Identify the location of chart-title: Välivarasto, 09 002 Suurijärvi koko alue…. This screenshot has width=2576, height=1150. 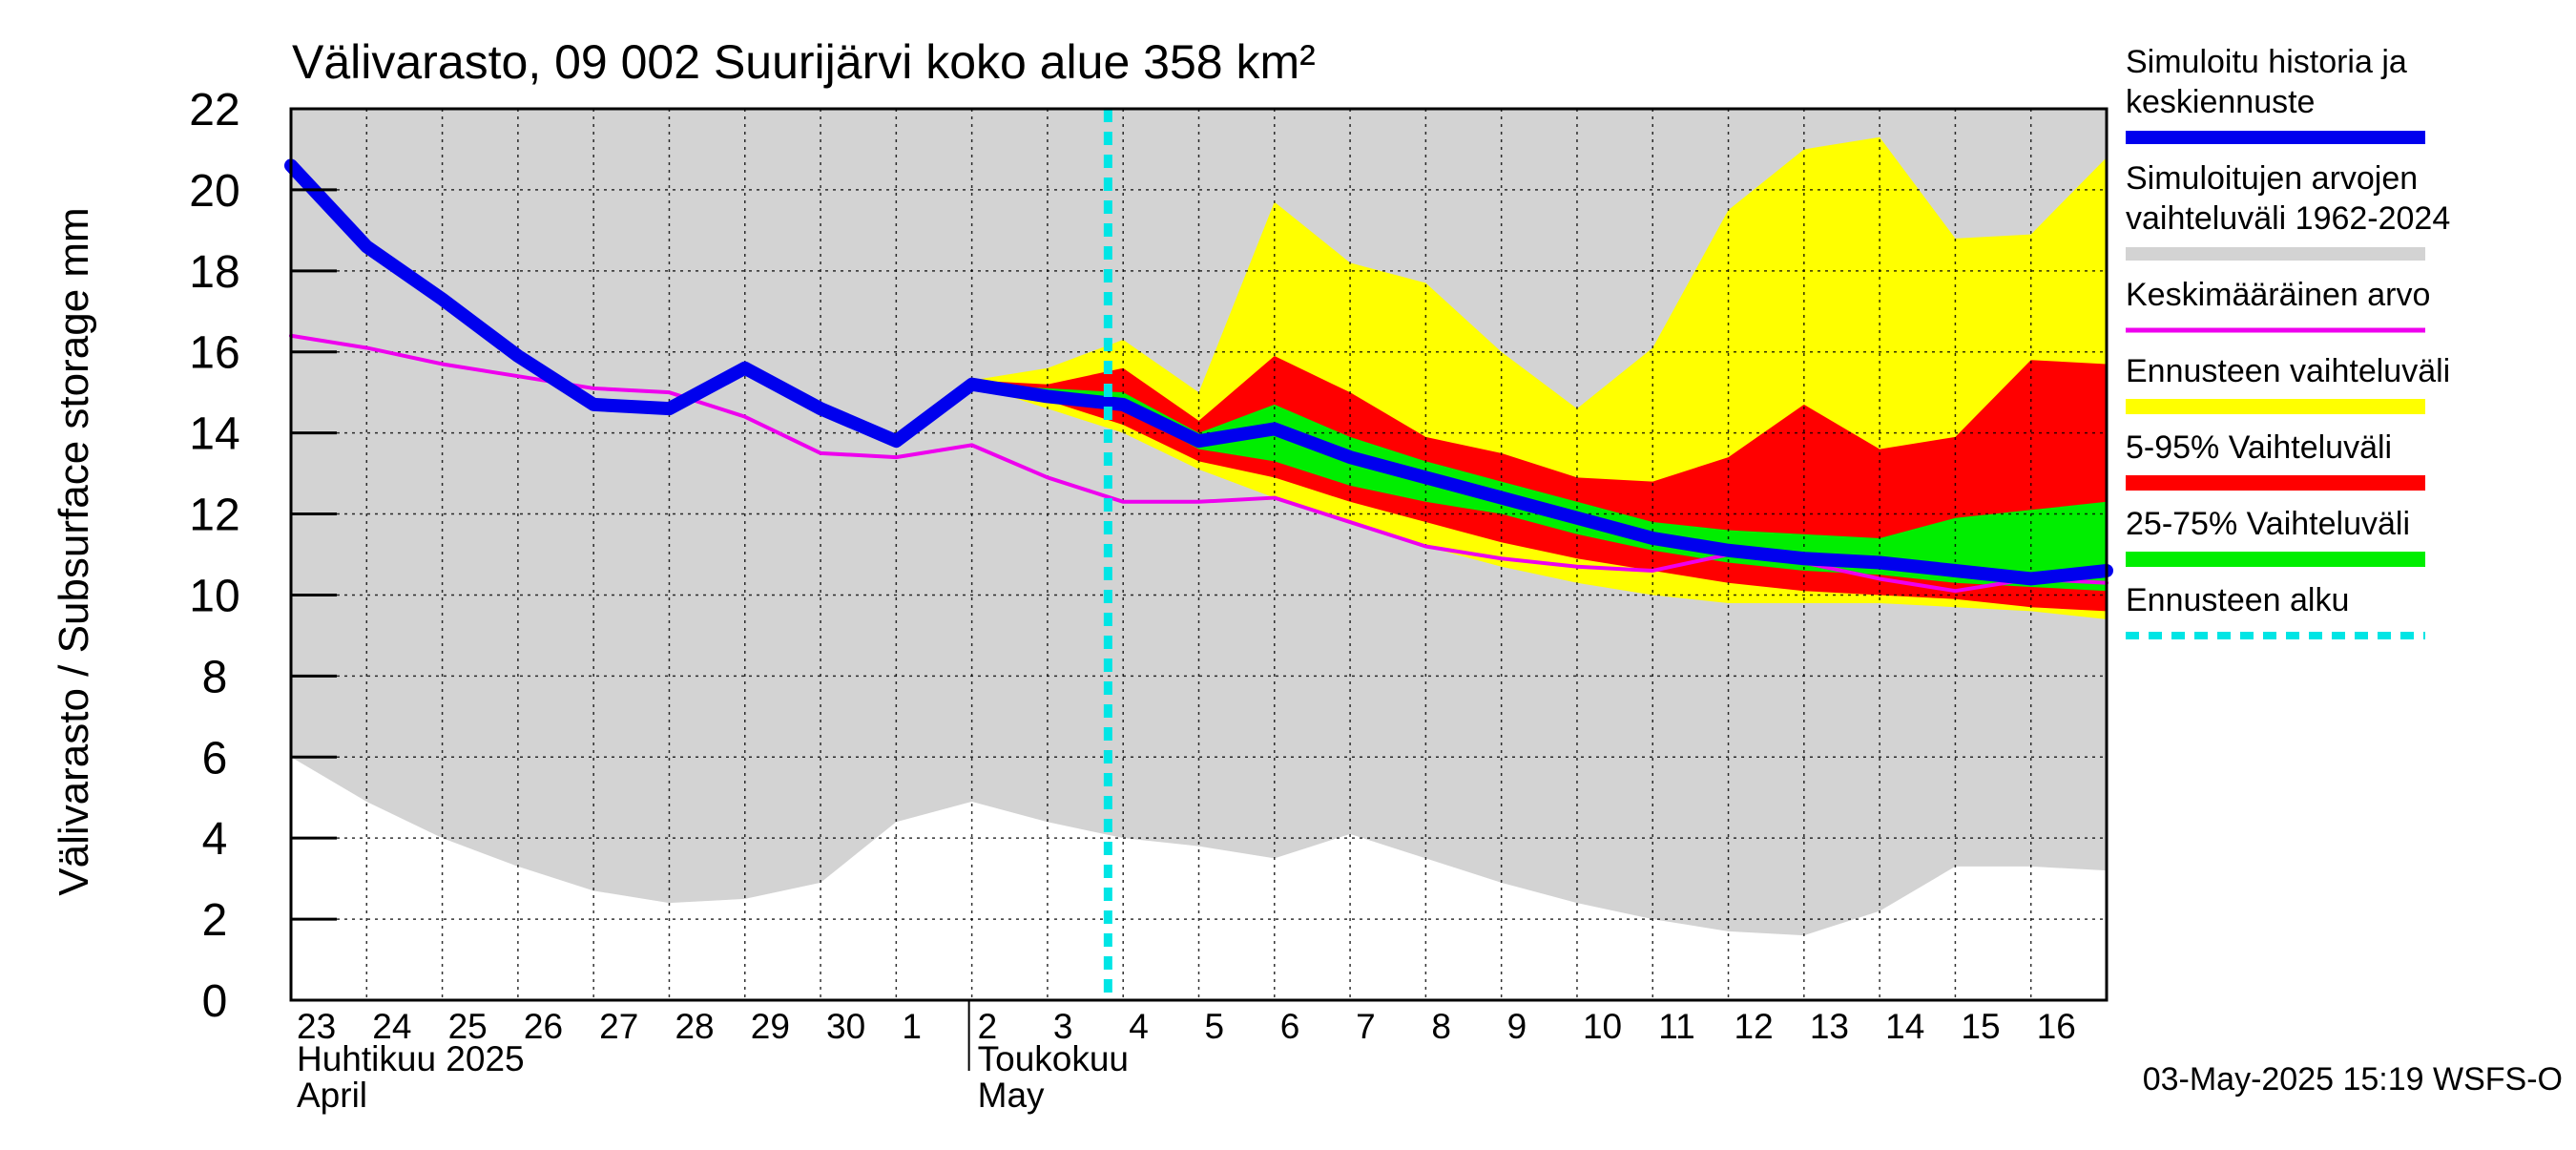
(804, 62).